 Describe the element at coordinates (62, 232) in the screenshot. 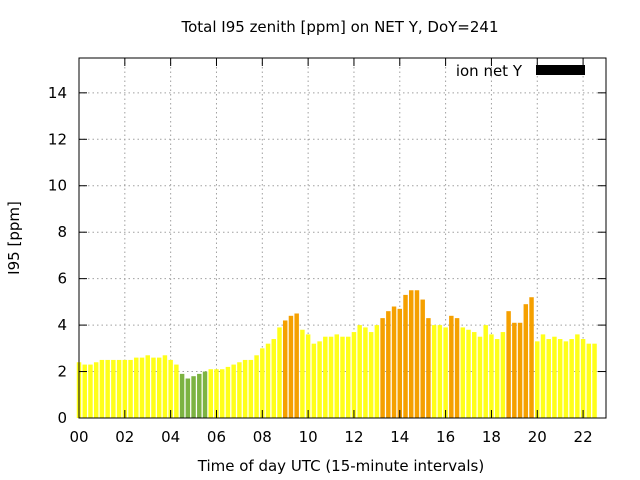

I see `y-tick-label: 8` at that location.